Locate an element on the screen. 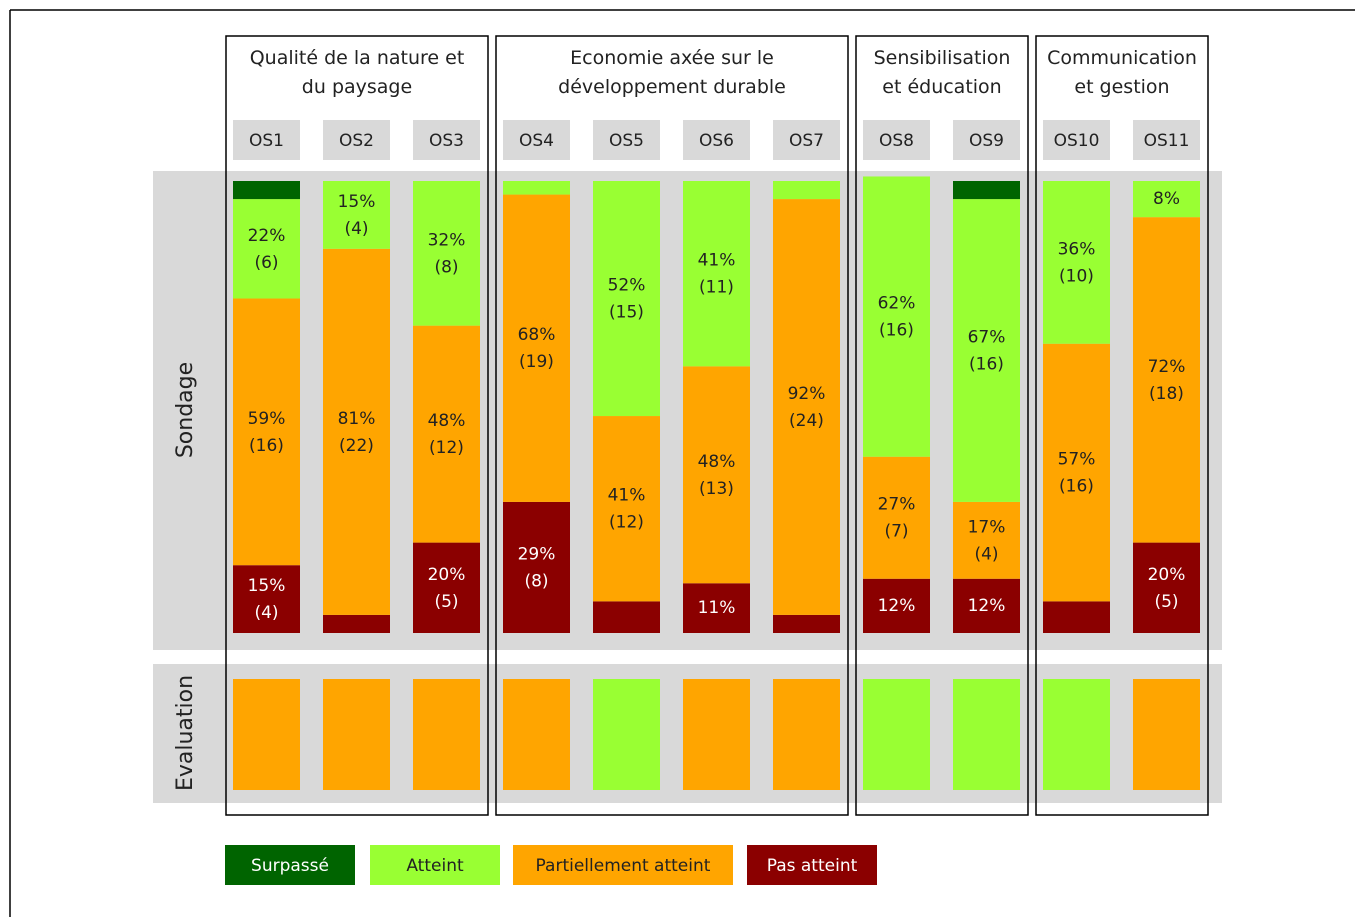 The height and width of the screenshot is (917, 1355). data-label: (19) is located at coordinates (536, 362).